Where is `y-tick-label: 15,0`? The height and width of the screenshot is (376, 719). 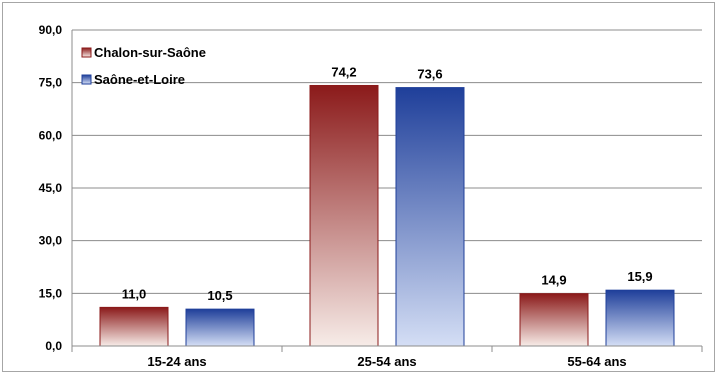
y-tick-label: 15,0 is located at coordinates (51, 293).